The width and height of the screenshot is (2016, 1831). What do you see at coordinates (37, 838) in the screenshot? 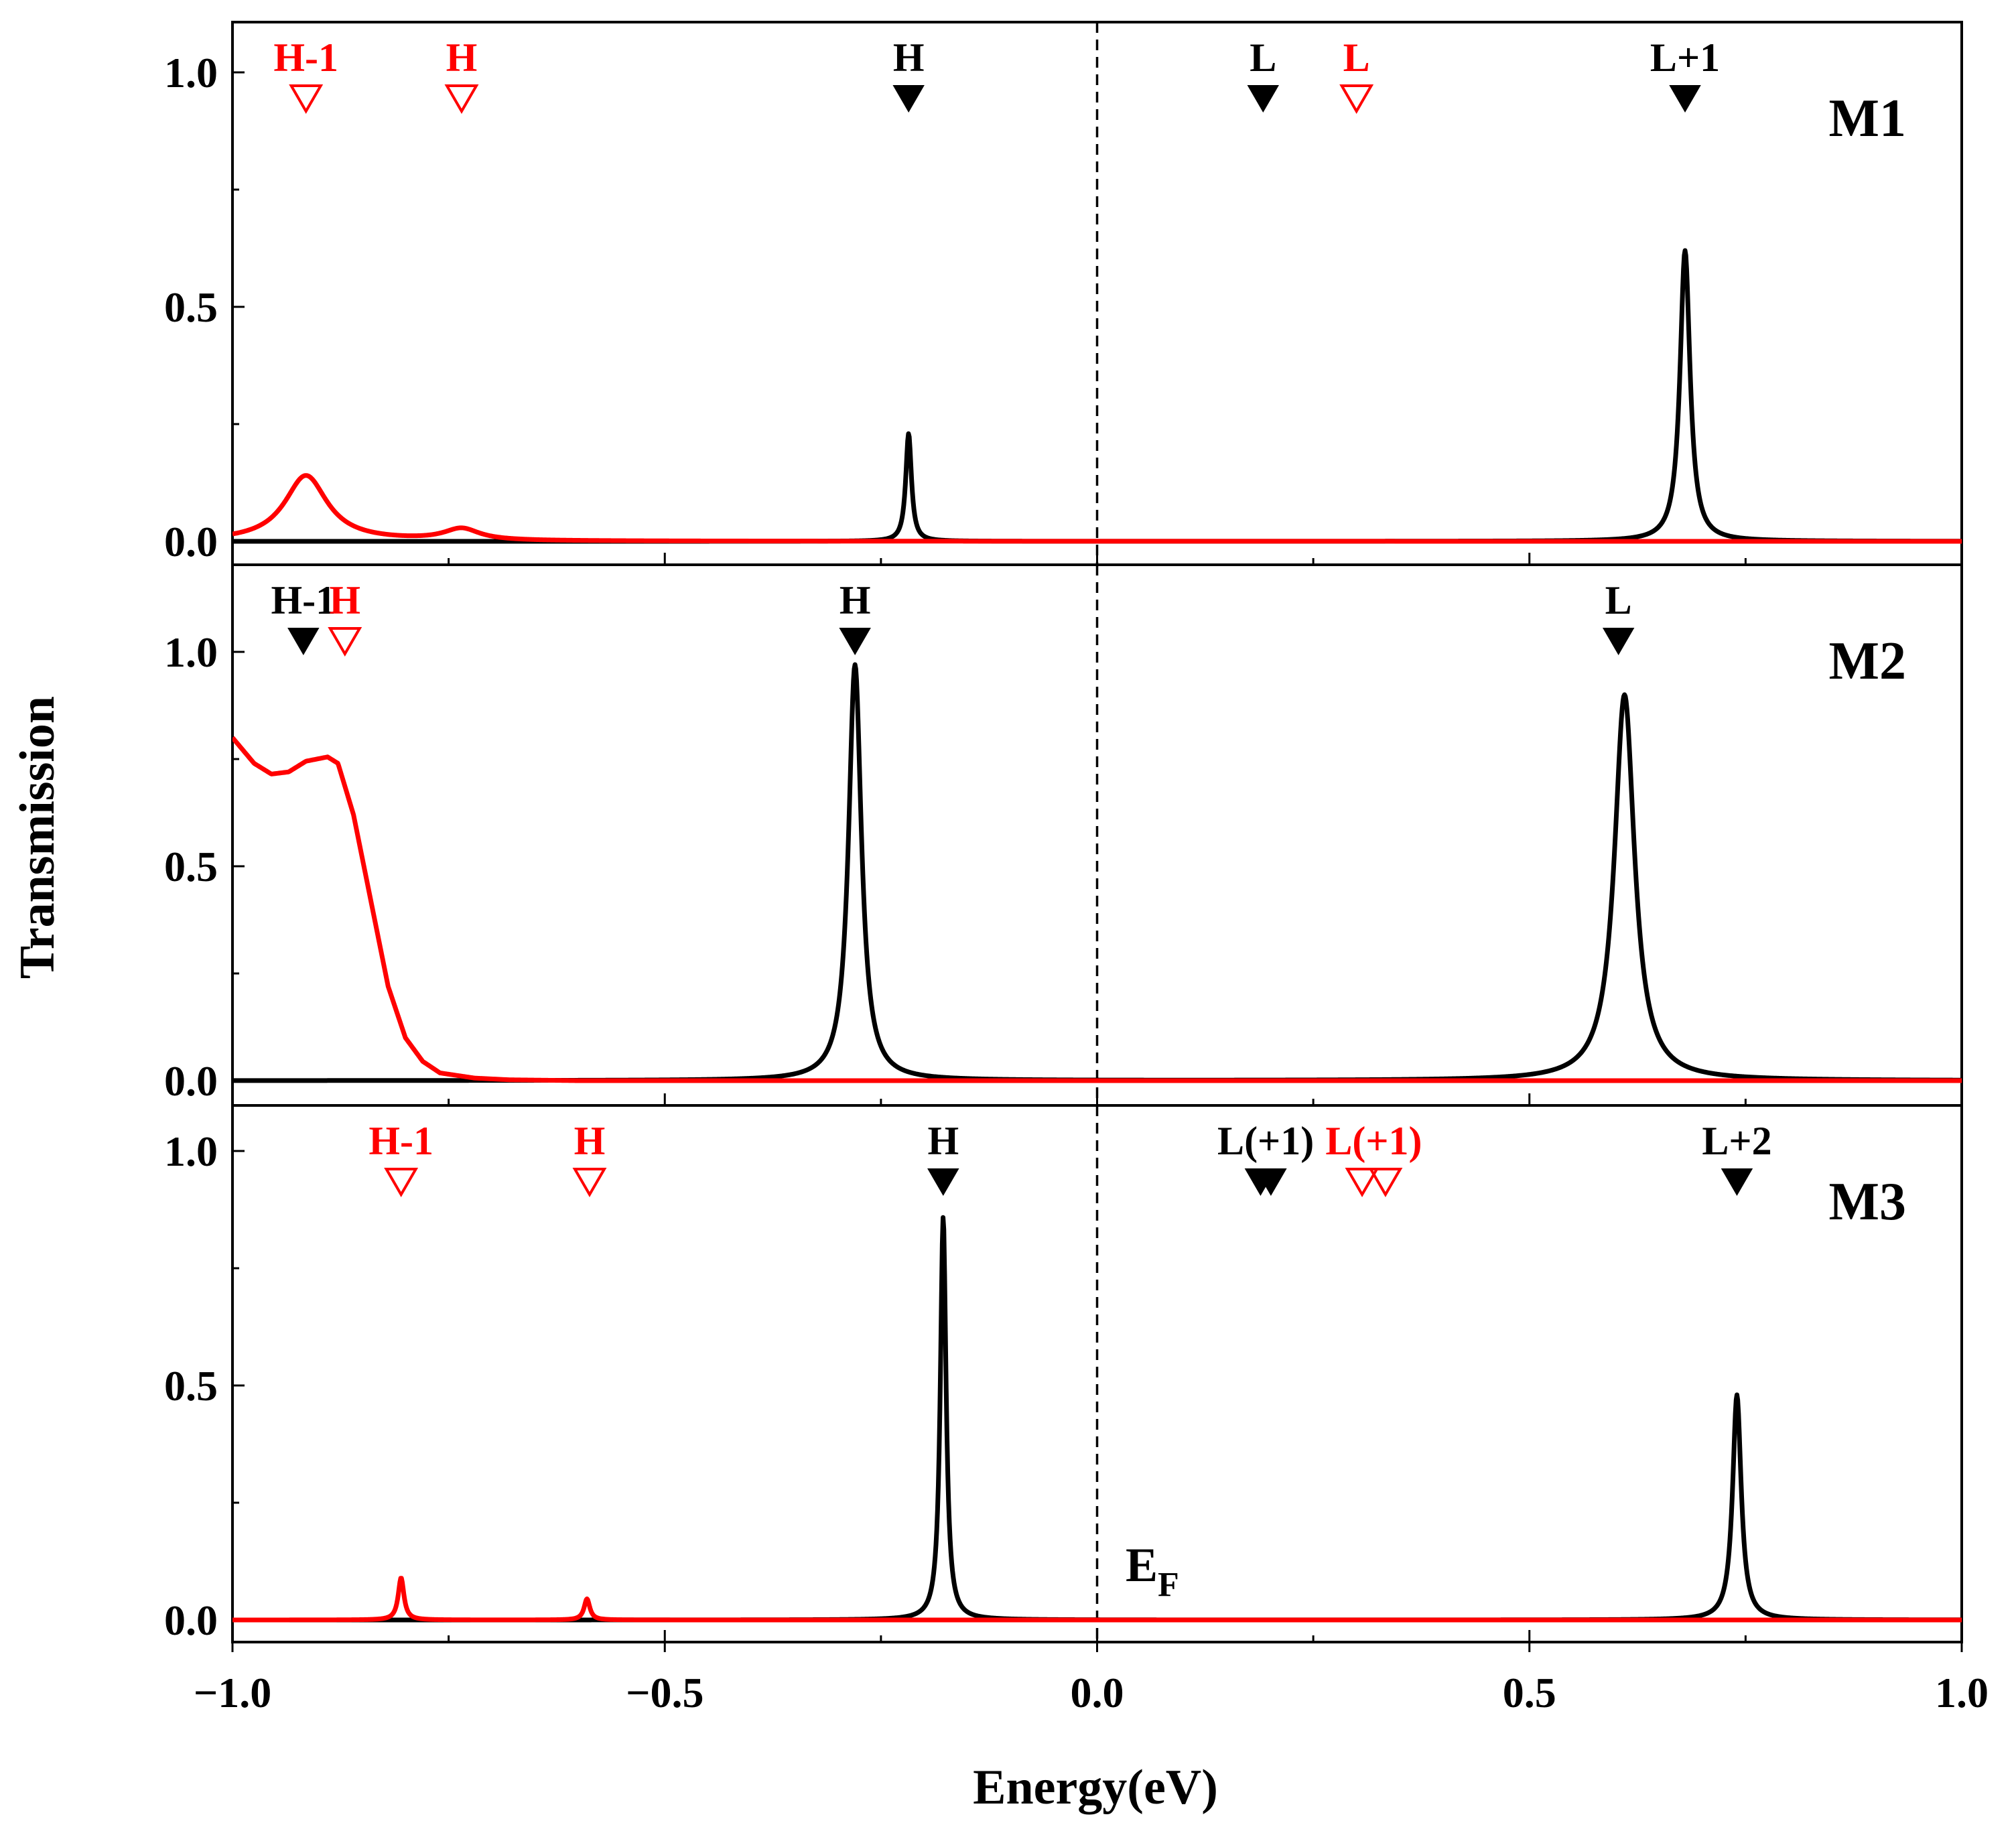
I see `y-axis-title: Transmission` at bounding box center [37, 838].